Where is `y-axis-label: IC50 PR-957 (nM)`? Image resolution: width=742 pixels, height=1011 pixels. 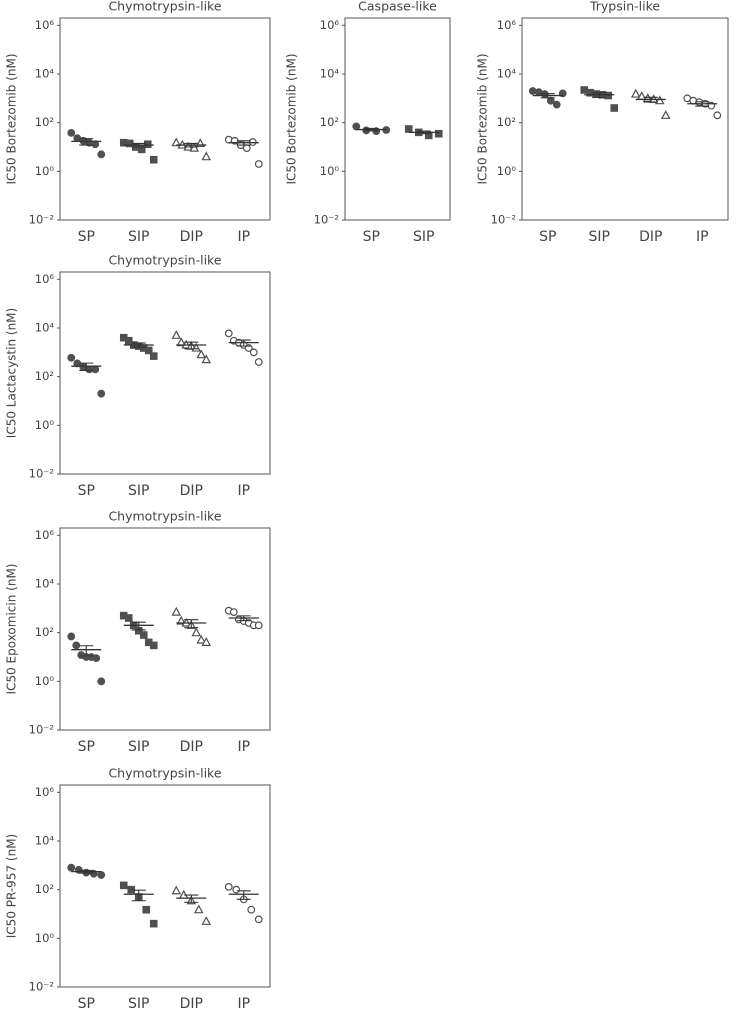
y-axis-label: IC50 PR-957 (nM) is located at coordinates (12, 886).